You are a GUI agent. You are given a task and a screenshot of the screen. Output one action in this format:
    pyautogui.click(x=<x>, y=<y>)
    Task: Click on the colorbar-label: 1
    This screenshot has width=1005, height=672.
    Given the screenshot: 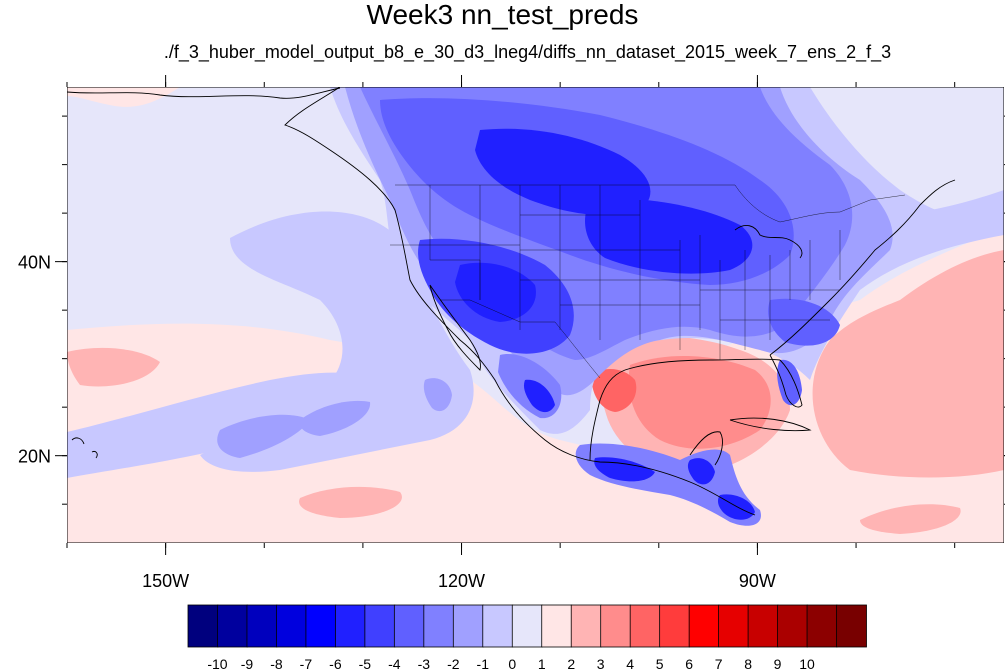 What is the action you would take?
    pyautogui.click(x=542, y=664)
    